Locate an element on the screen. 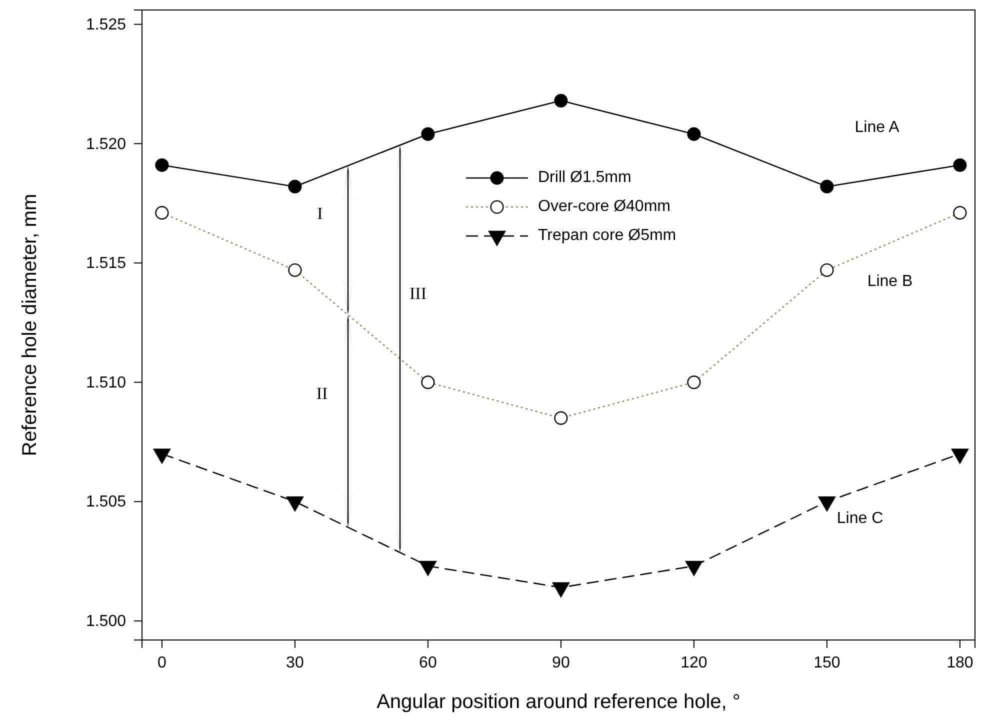  x-tick-label: 30 is located at coordinates (295, 663).